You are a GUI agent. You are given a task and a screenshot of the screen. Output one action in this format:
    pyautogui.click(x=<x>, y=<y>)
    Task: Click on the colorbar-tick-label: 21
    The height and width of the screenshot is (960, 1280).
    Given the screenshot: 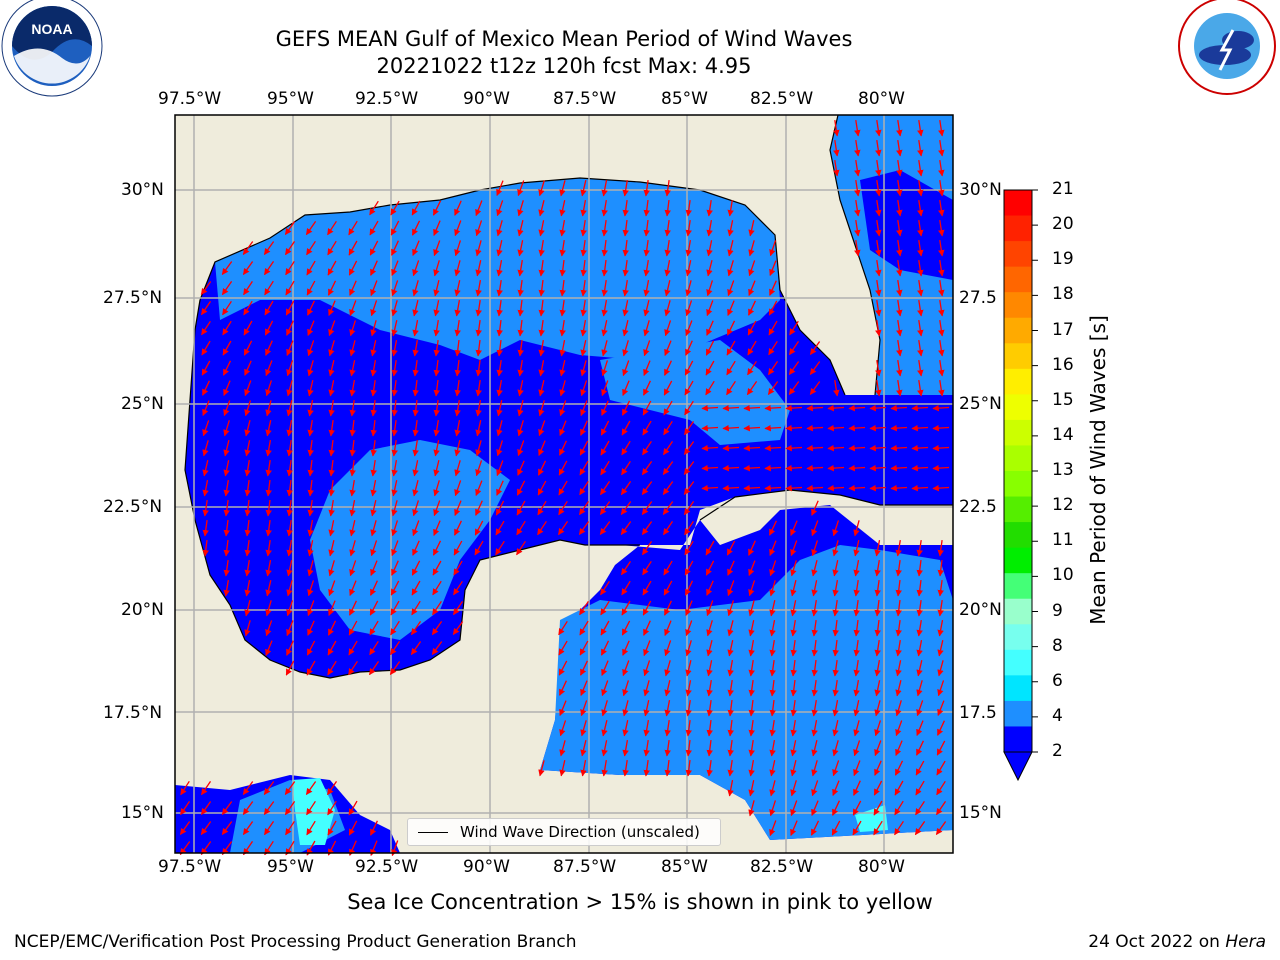 What is the action you would take?
    pyautogui.click(x=1063, y=189)
    